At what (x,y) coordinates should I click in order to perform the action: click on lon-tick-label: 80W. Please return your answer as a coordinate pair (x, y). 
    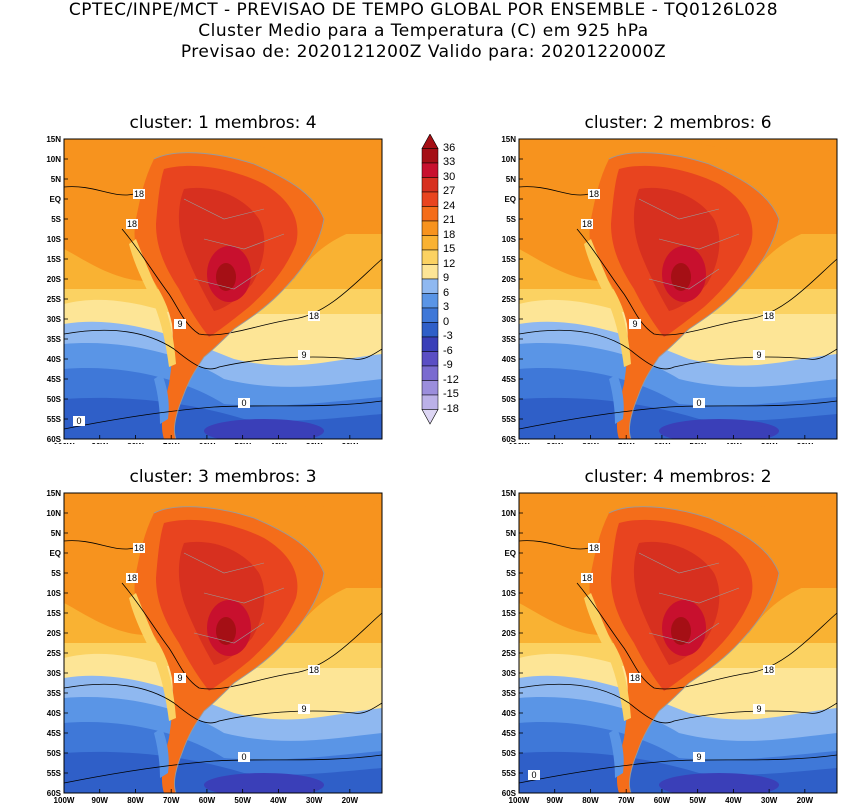
    Looking at the image, I should click on (135, 443).